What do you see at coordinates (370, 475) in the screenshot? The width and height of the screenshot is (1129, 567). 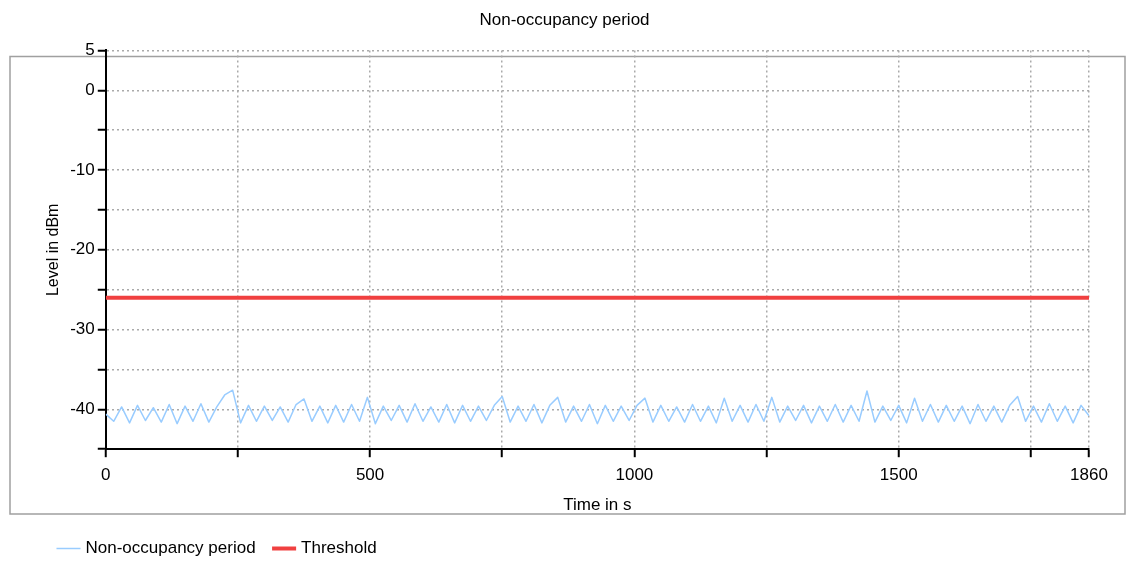 I see `x-tick-label: 500` at bounding box center [370, 475].